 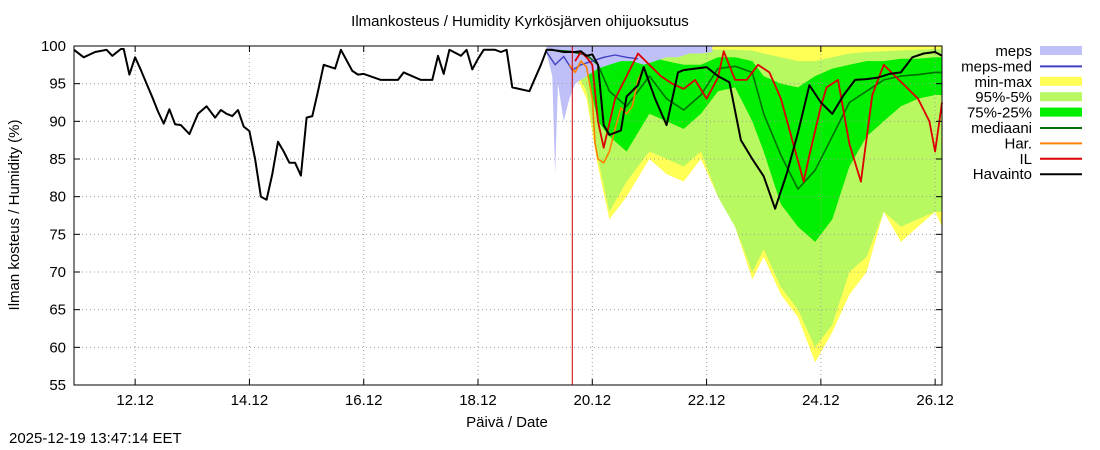 What do you see at coordinates (14, 215) in the screenshot?
I see `y-axis-label: Ilman kosteus / Humidity (%)` at bounding box center [14, 215].